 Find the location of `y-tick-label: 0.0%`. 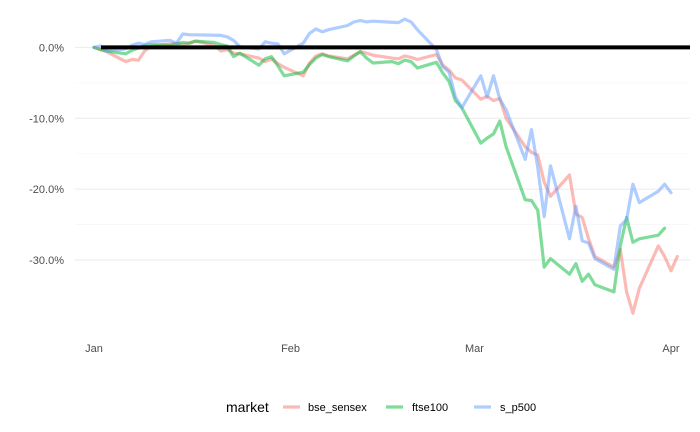

y-tick-label: 0.0% is located at coordinates (51, 48).